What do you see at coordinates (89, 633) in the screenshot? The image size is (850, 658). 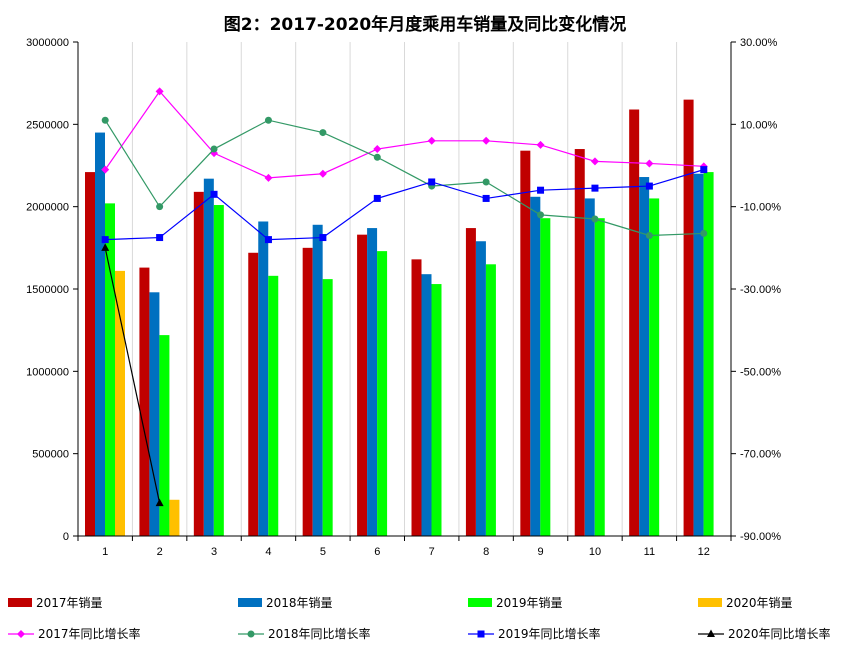 I see `legend-label: 2017年同比增长率` at bounding box center [89, 633].